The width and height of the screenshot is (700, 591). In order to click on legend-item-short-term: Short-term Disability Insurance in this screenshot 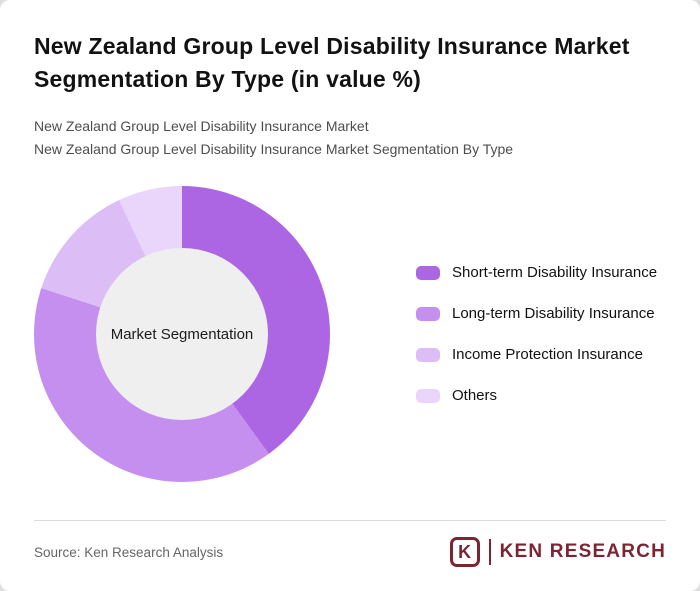, I will do `click(536, 272)`.